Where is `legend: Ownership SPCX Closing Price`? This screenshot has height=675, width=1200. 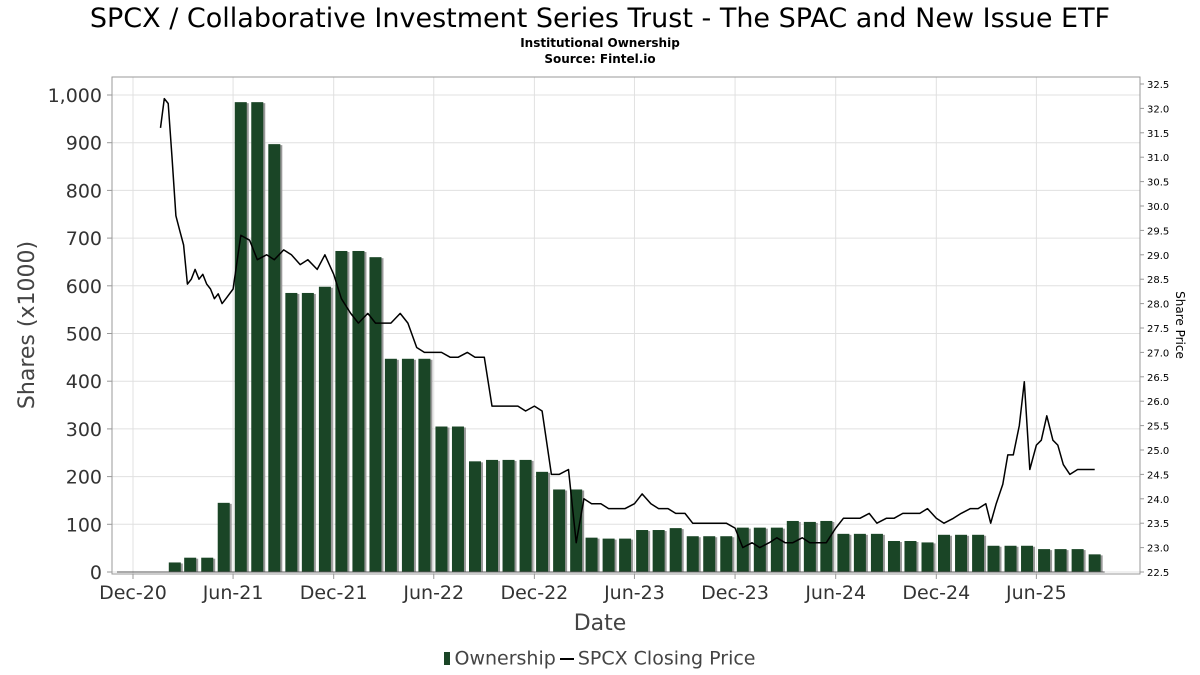 legend: Ownership SPCX Closing Price is located at coordinates (600, 658).